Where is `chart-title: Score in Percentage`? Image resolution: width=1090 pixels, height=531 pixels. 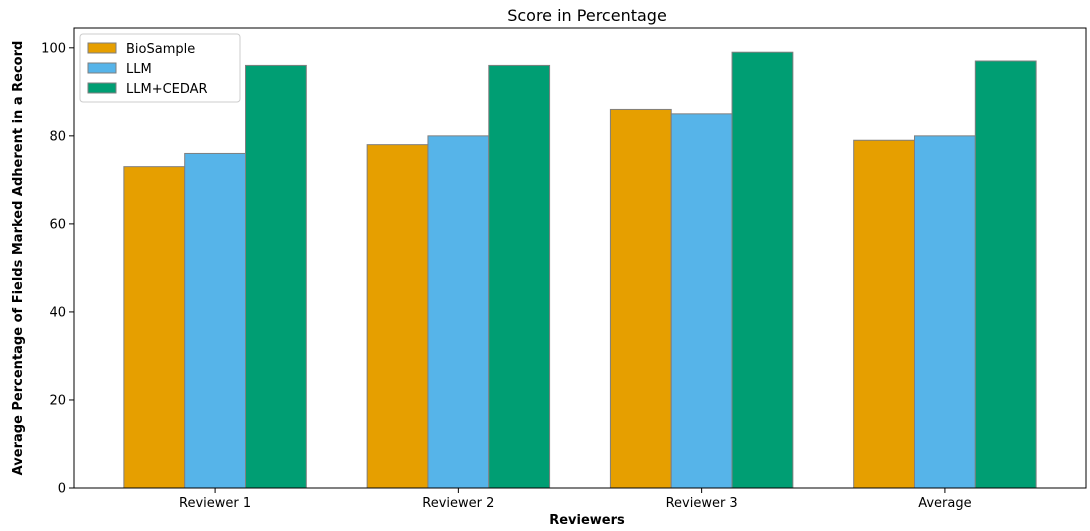
chart-title: Score in Percentage is located at coordinates (587, 15).